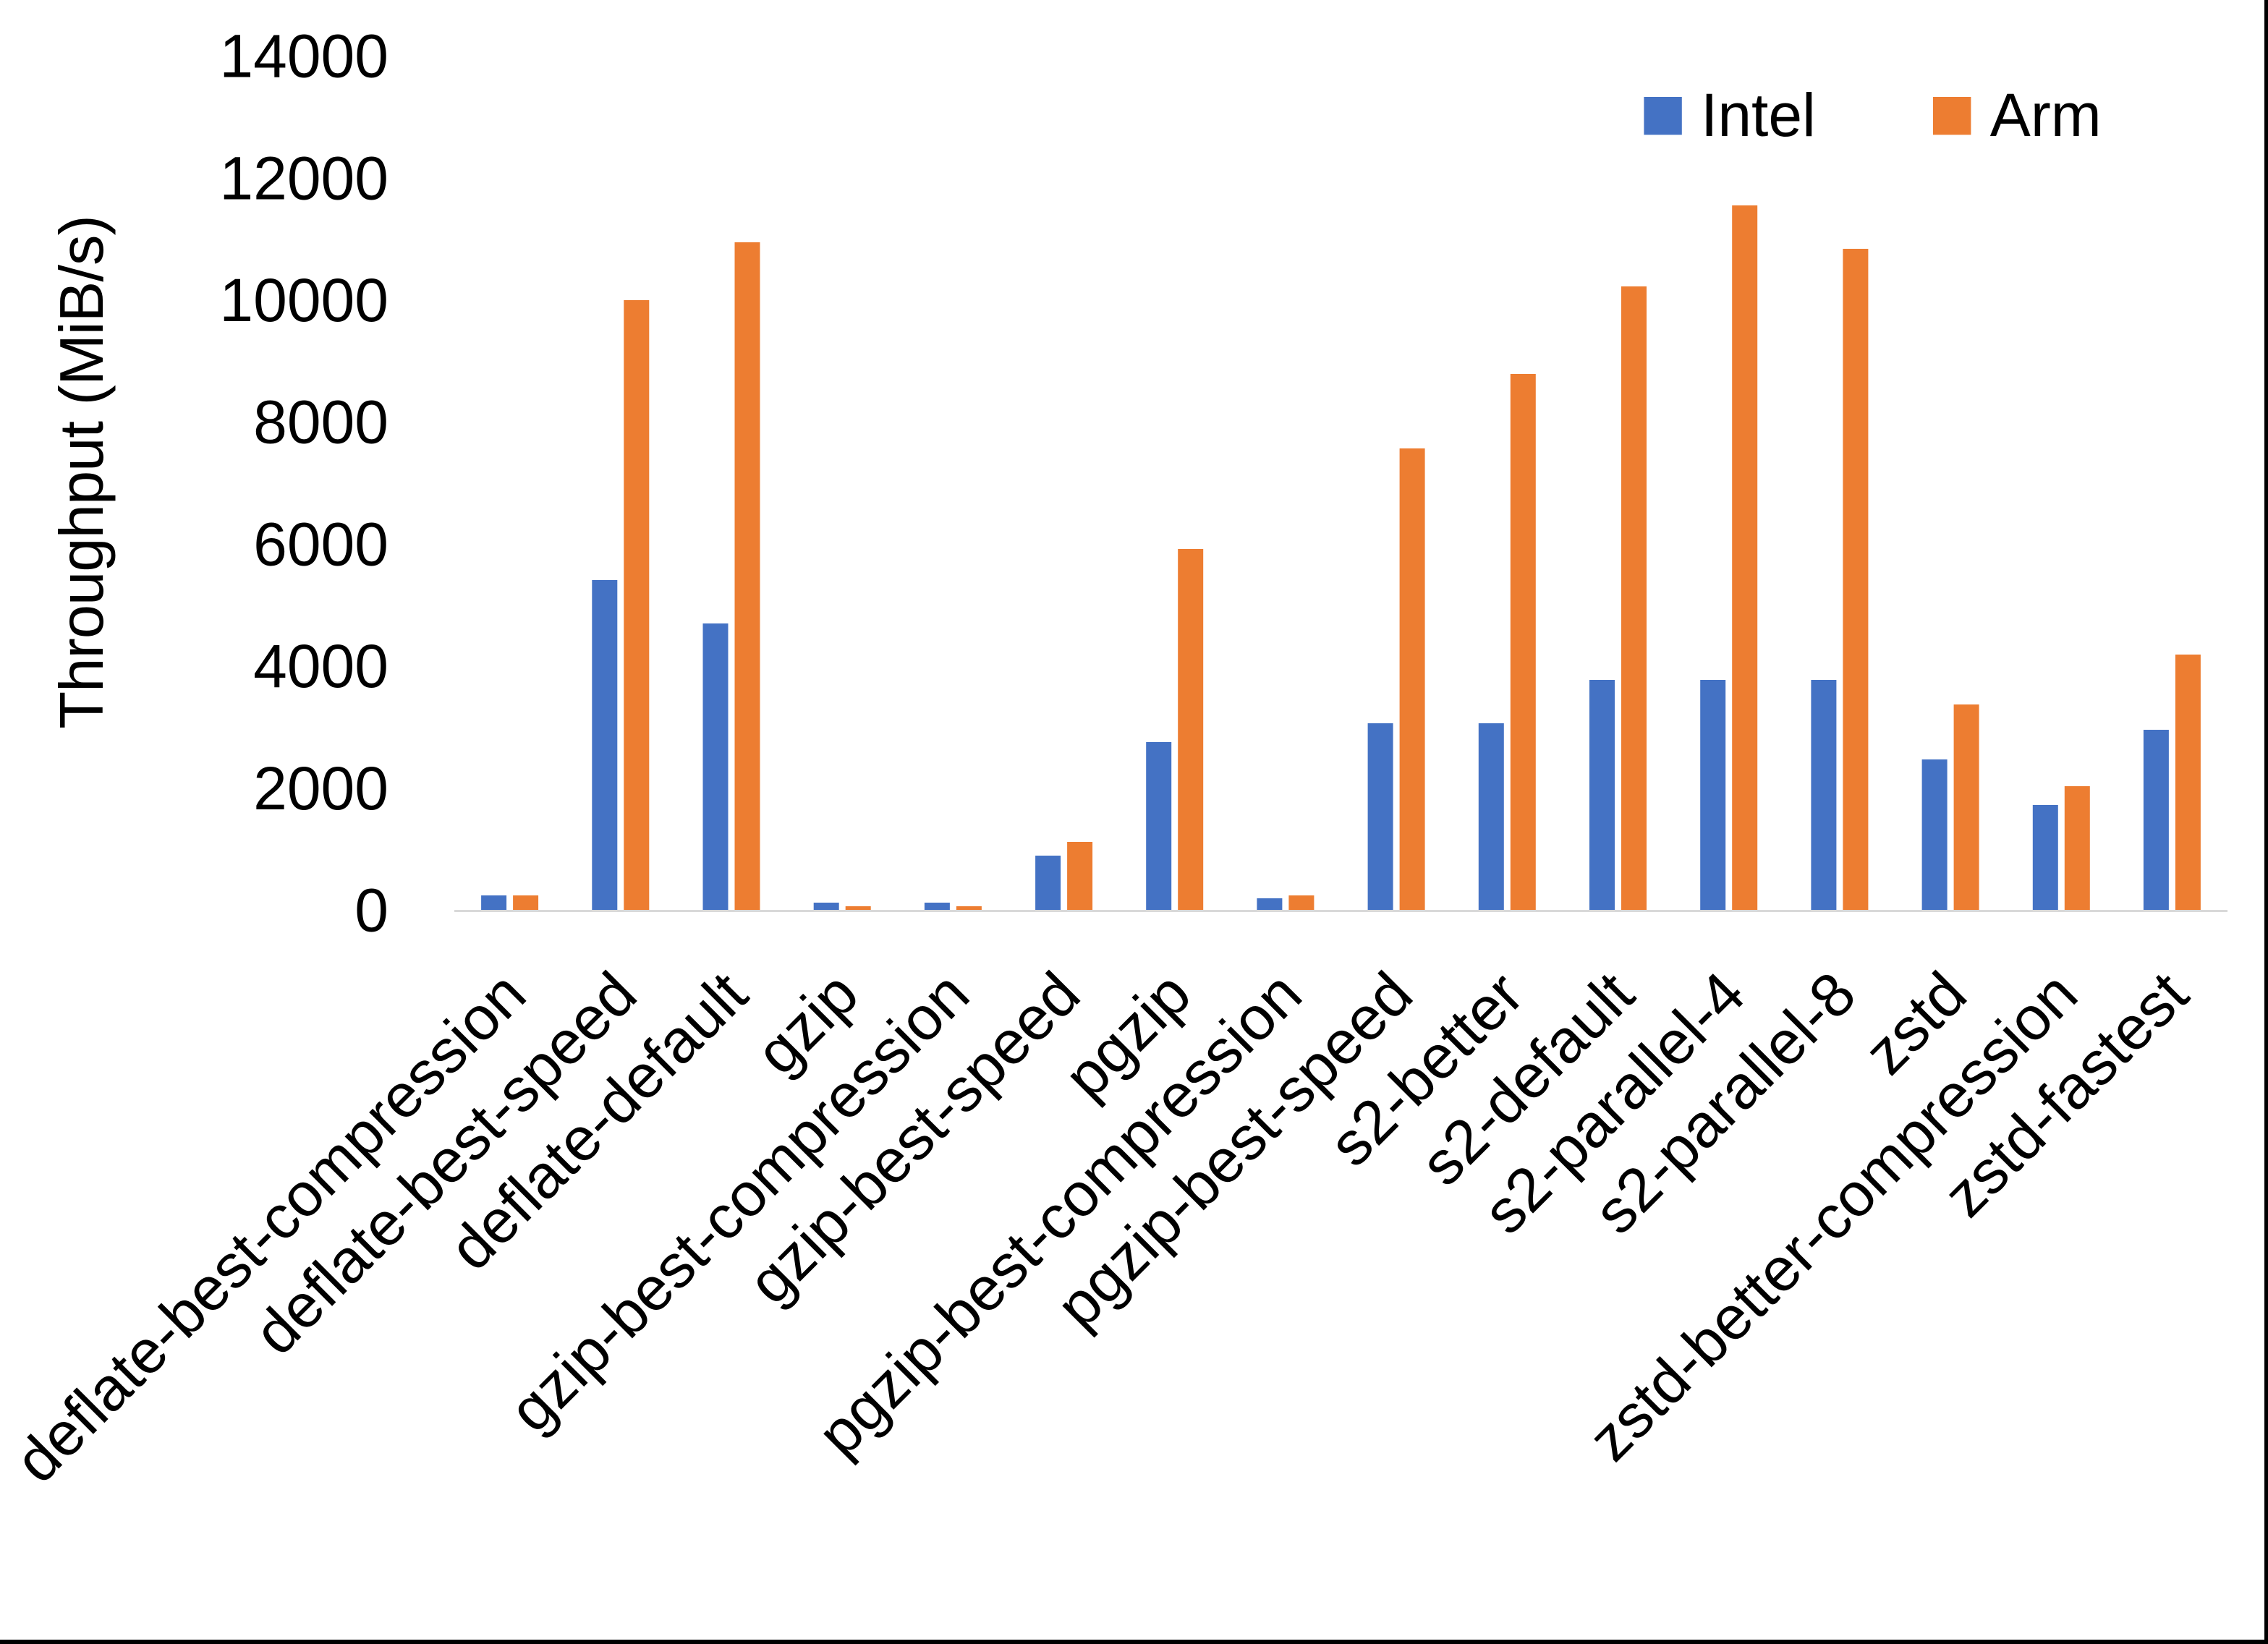  I want to click on svg-text: 12000, so click(303, 178).